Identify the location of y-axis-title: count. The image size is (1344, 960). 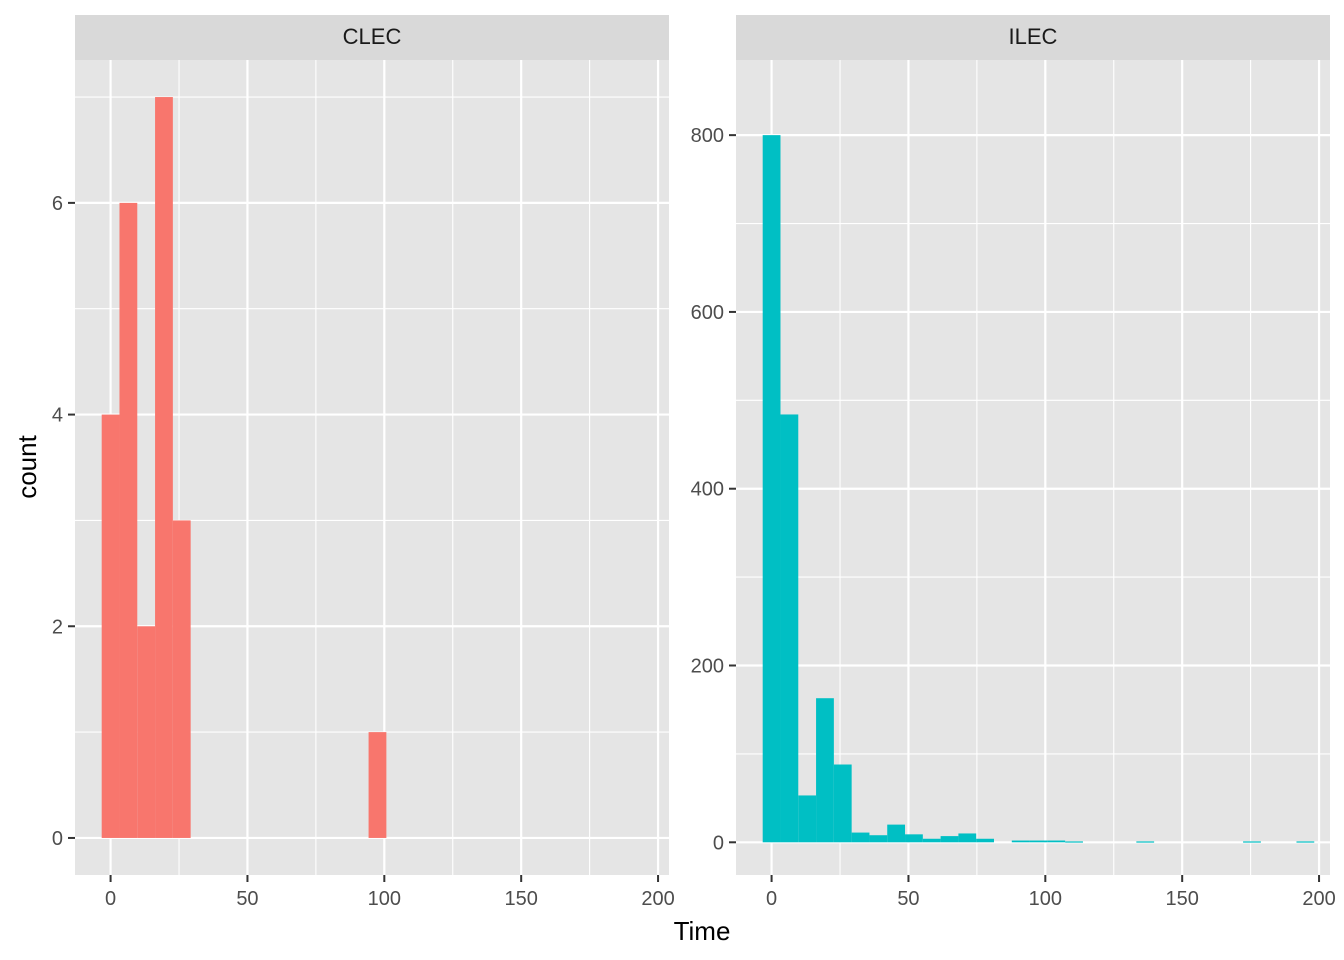
(27, 466).